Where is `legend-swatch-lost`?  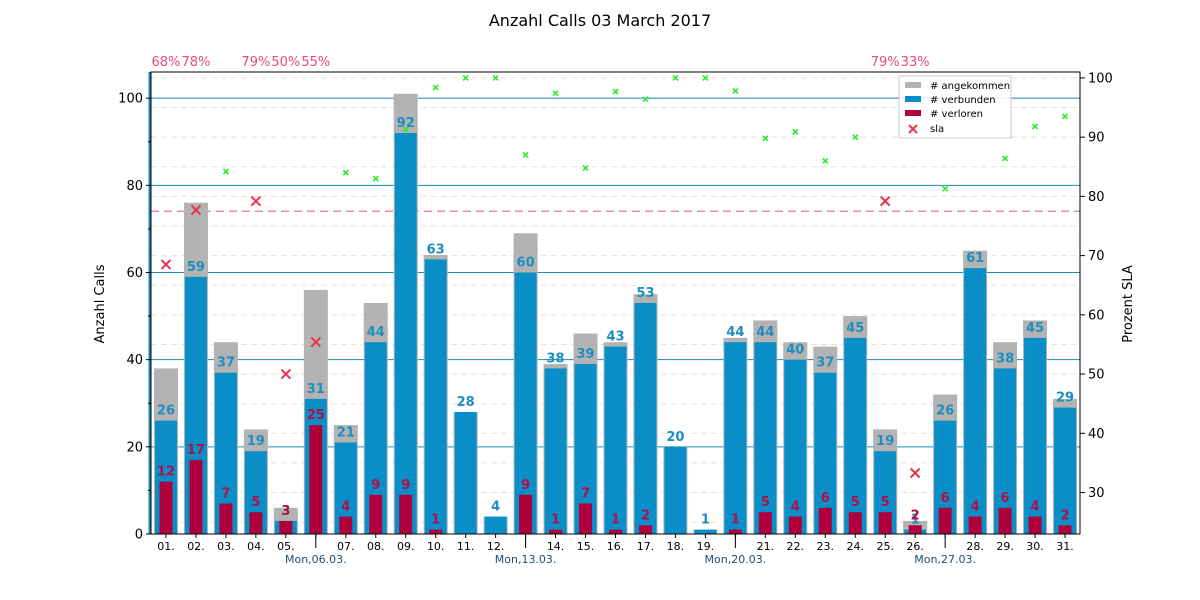 legend-swatch-lost is located at coordinates (913, 113).